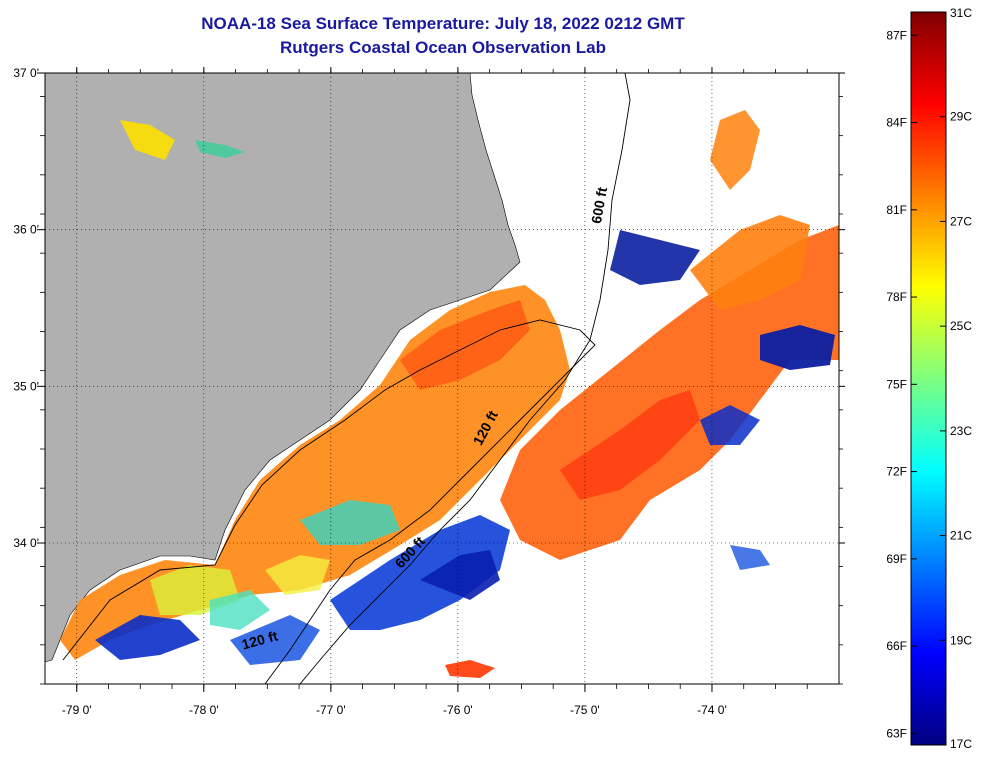 This screenshot has height=761, width=992. Describe the element at coordinates (331, 710) in the screenshot. I see `lon-tick-label: -77 0'` at that location.